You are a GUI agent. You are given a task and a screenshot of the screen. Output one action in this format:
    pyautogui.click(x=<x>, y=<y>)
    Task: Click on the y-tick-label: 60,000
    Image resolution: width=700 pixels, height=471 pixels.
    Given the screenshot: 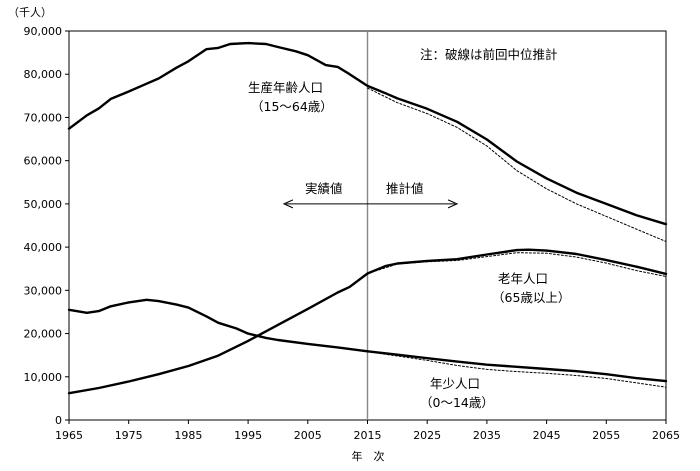 What is the action you would take?
    pyautogui.click(x=43, y=161)
    